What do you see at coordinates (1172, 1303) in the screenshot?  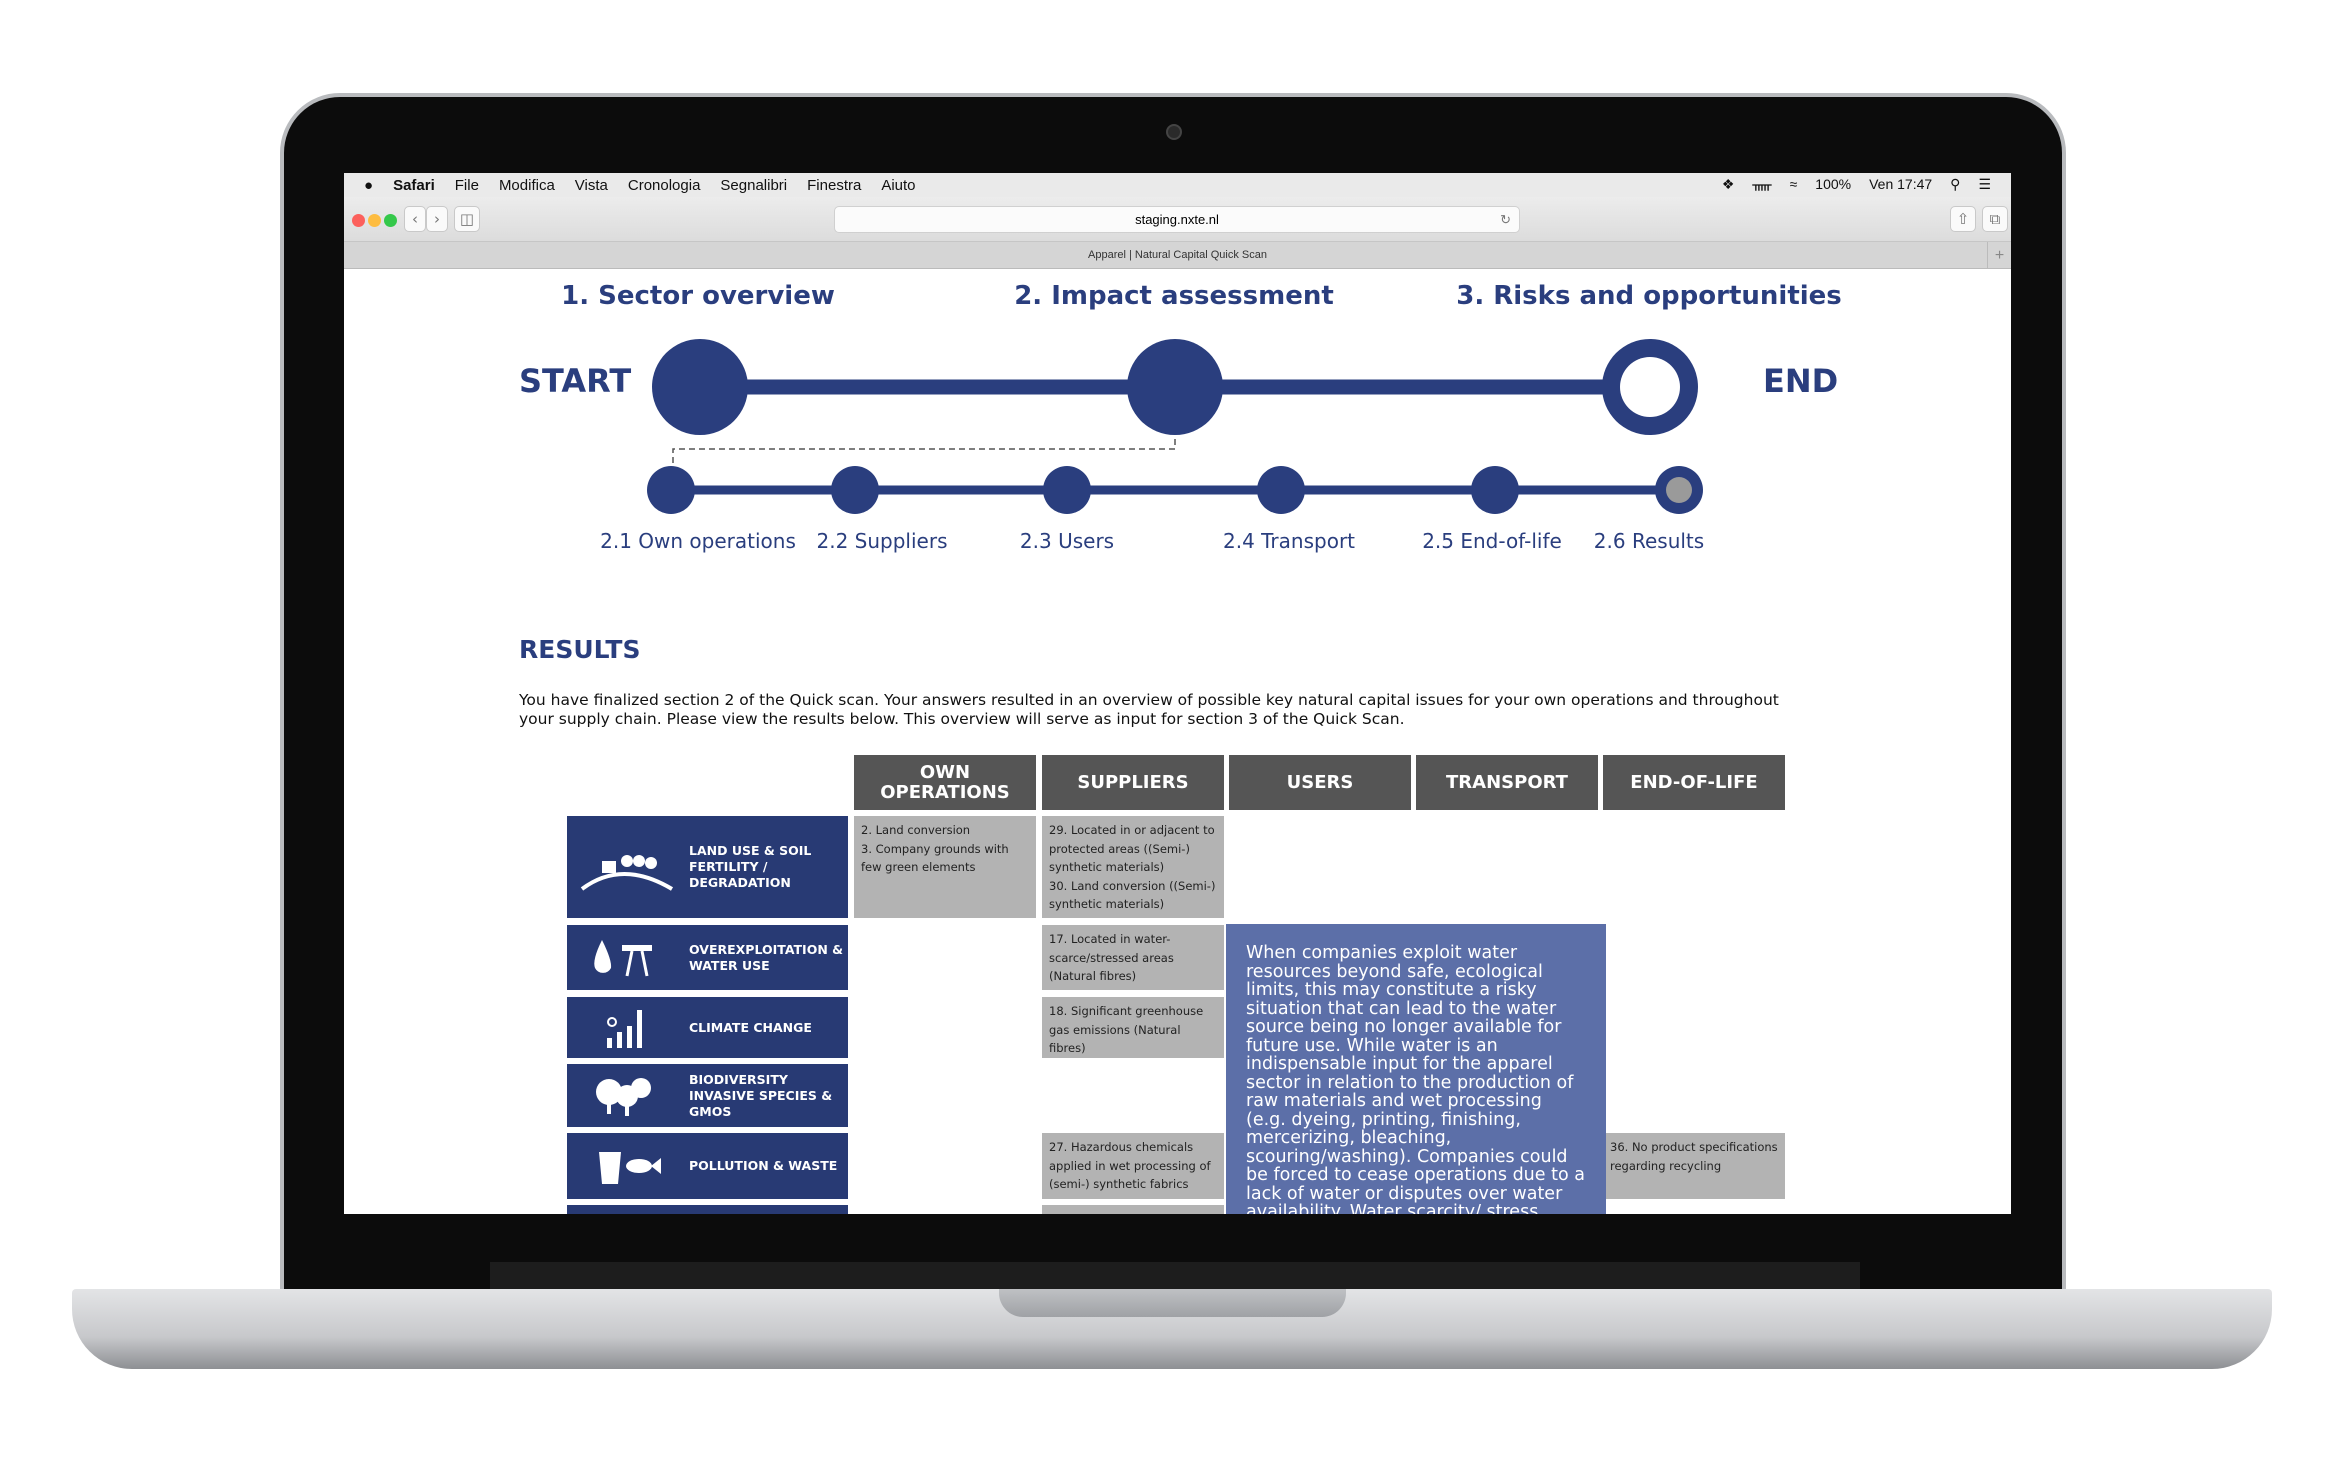 I see `laptop-notch` at bounding box center [1172, 1303].